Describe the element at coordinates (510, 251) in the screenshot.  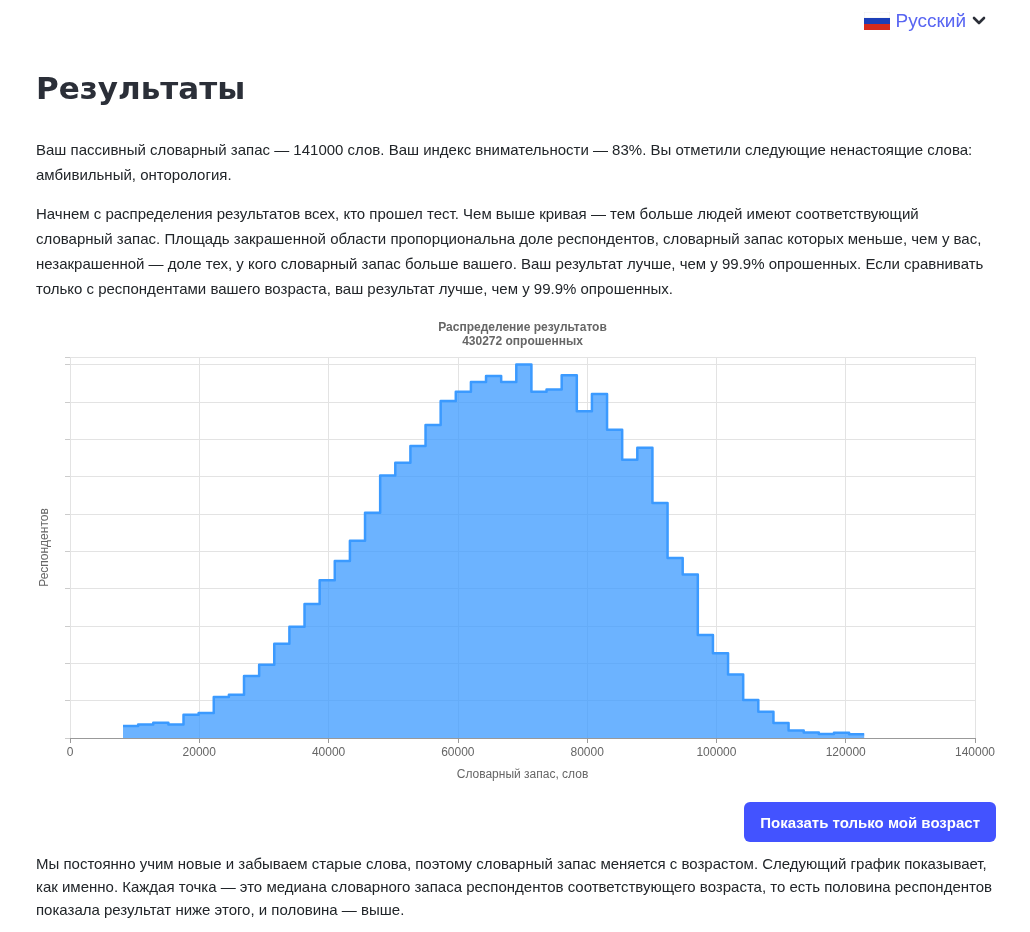
I see `text: Начнем с распределения результатов всех, кто прошел тест. Чем выше кривая — тем больше людей имеют соответствующий словарный запас. Площадь закрашенной области пропорциональна доле респондентов, словарный запас которых меньше, чем у вас, незакрашенной — доле тех, у кого словарный запас больше вашего. Ваш результат лучше, чем у 99.9% опрошенных. Если сравнивать только с респондентами вашего возраста, ваш результат лучше, чем у 99.9% опрошенных.` at that location.